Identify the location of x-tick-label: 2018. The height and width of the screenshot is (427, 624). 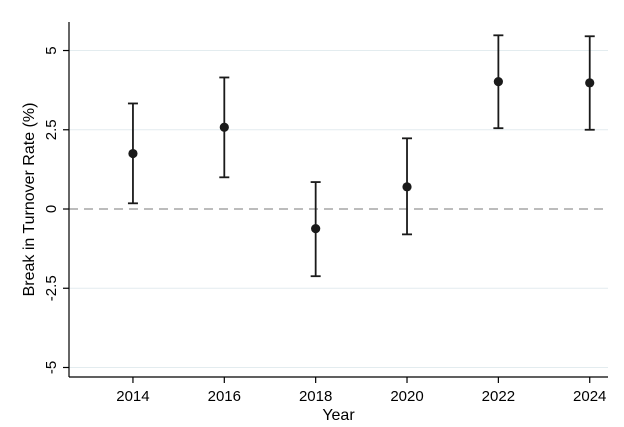
(315, 396).